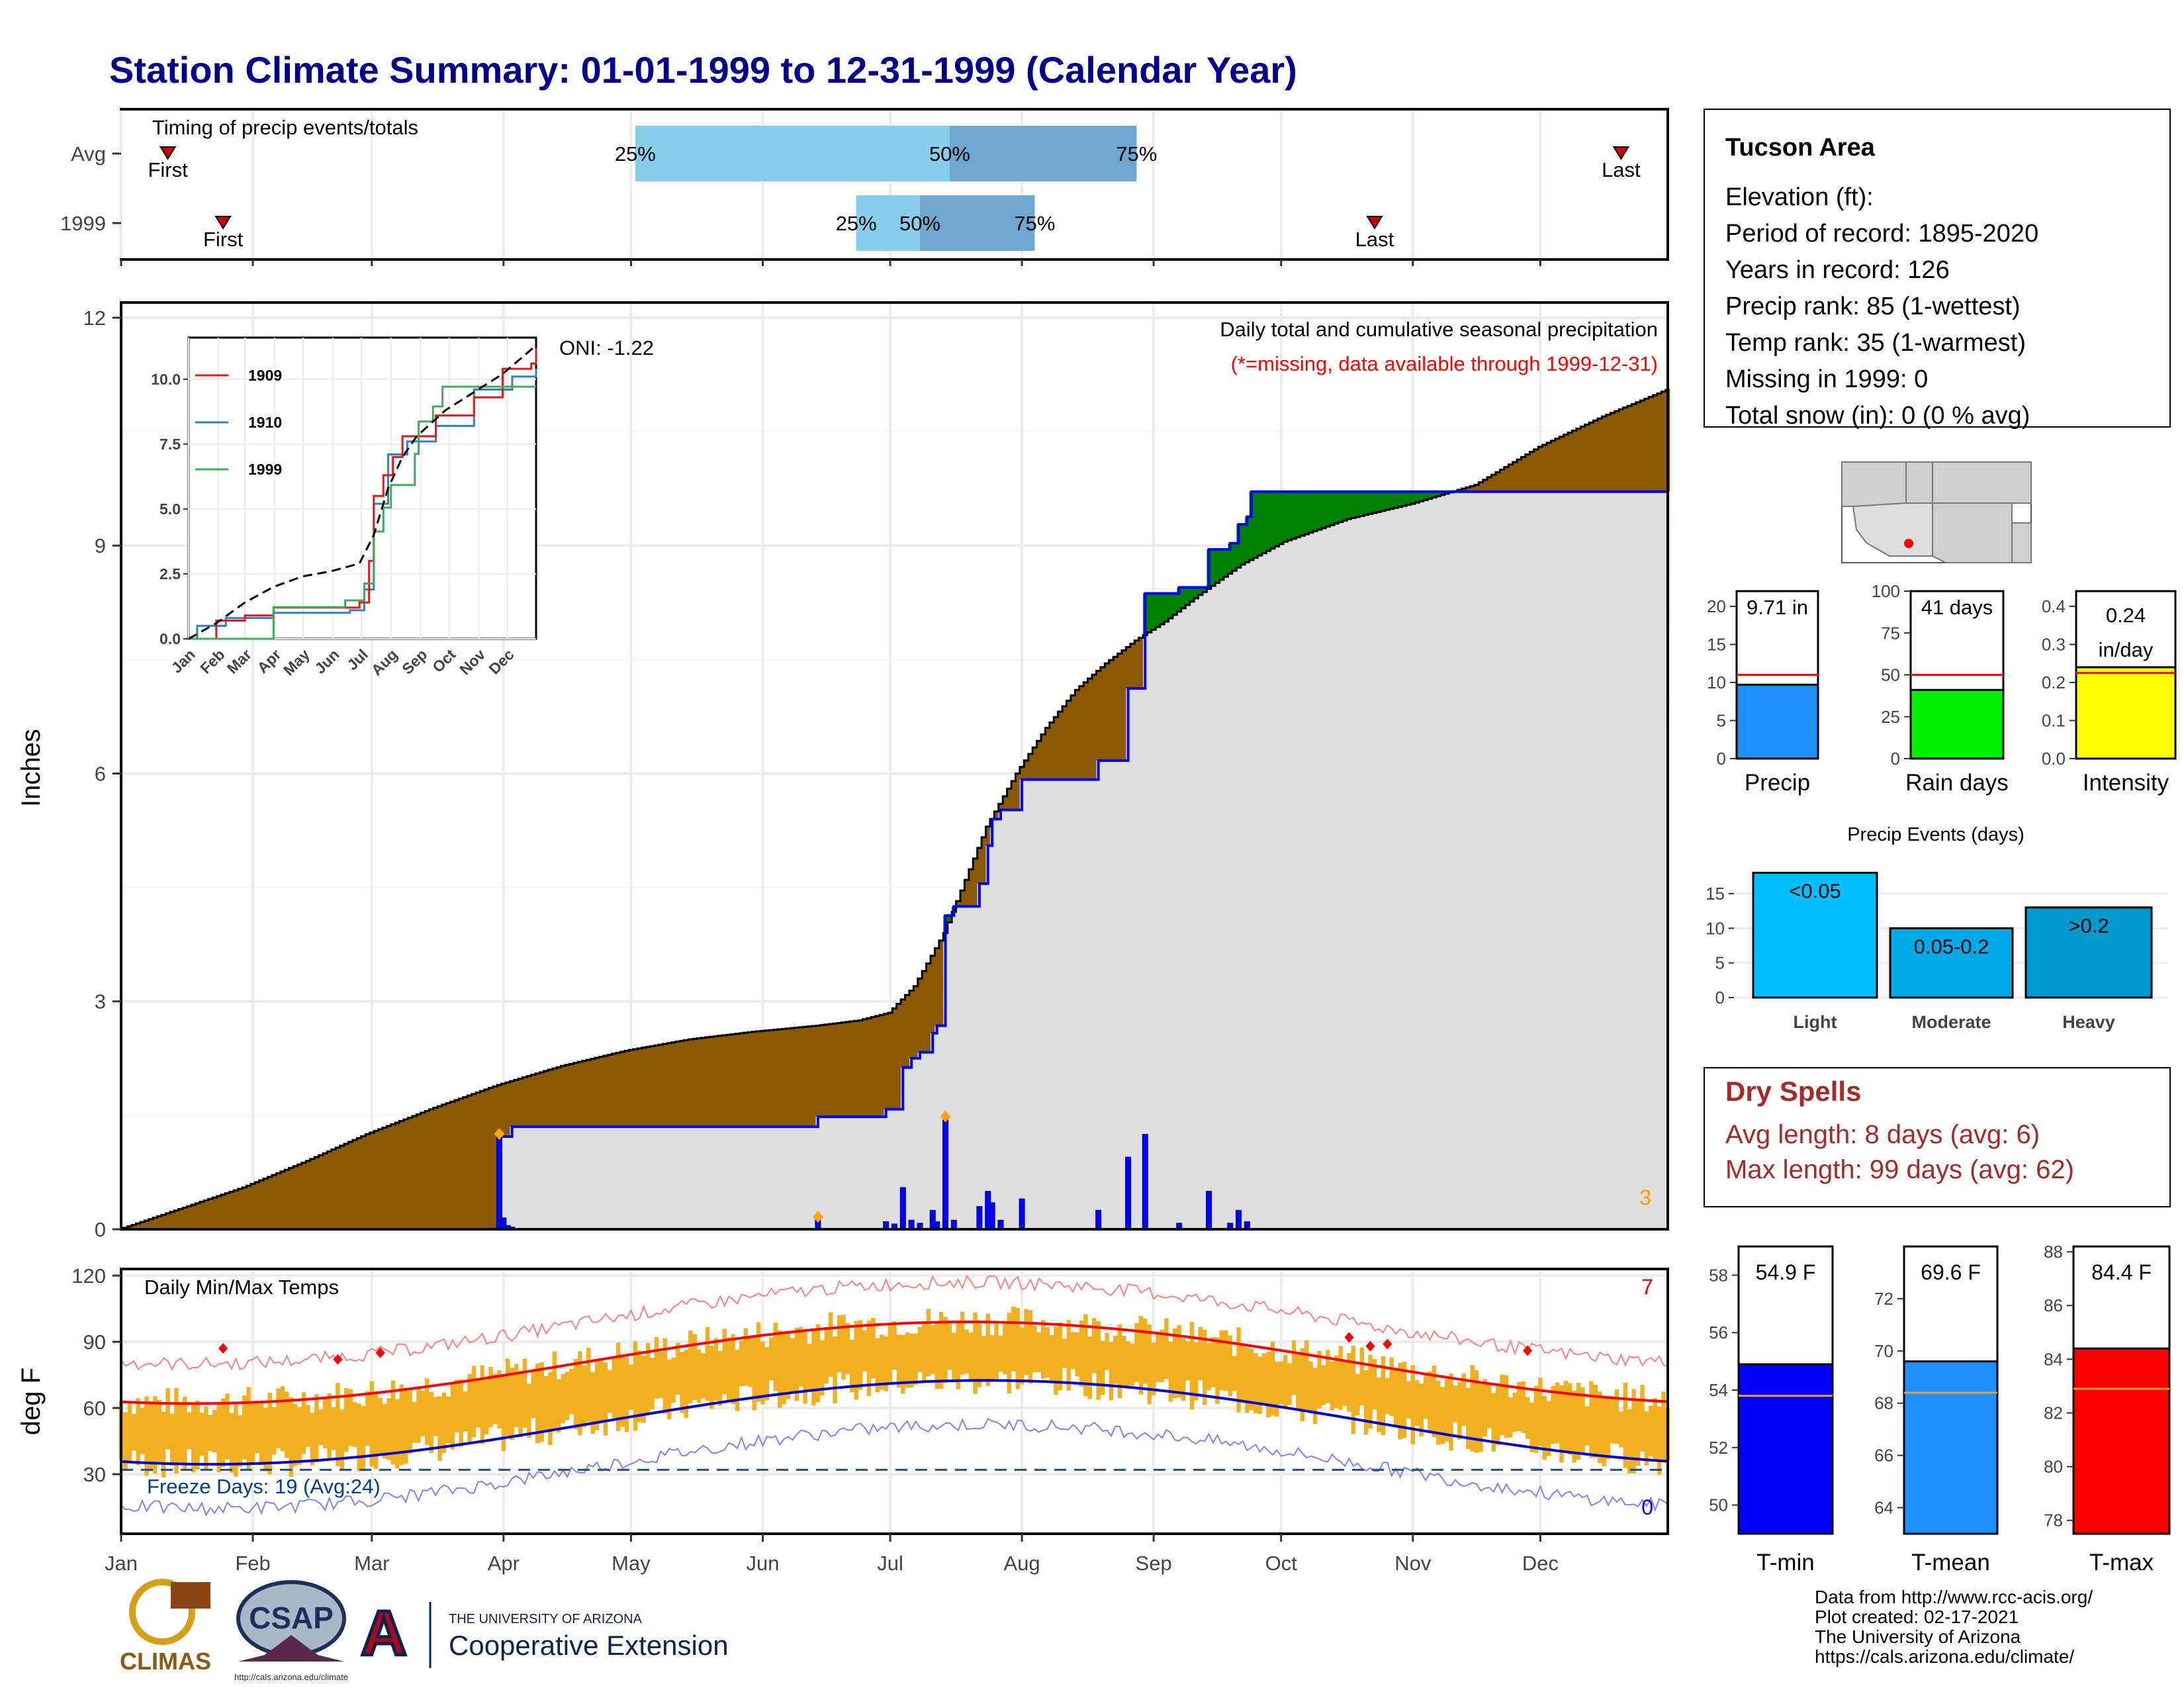 The height and width of the screenshot is (1688, 2184). I want to click on events-y-tick-label: 0, so click(1720, 998).